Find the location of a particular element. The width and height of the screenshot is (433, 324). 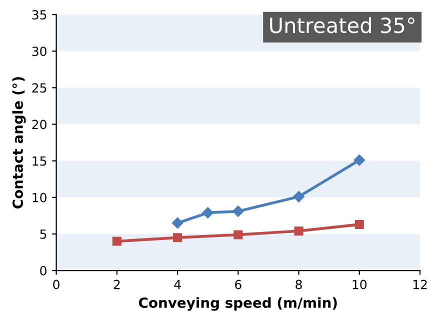

x-tick-label: 8 is located at coordinates (299, 285).